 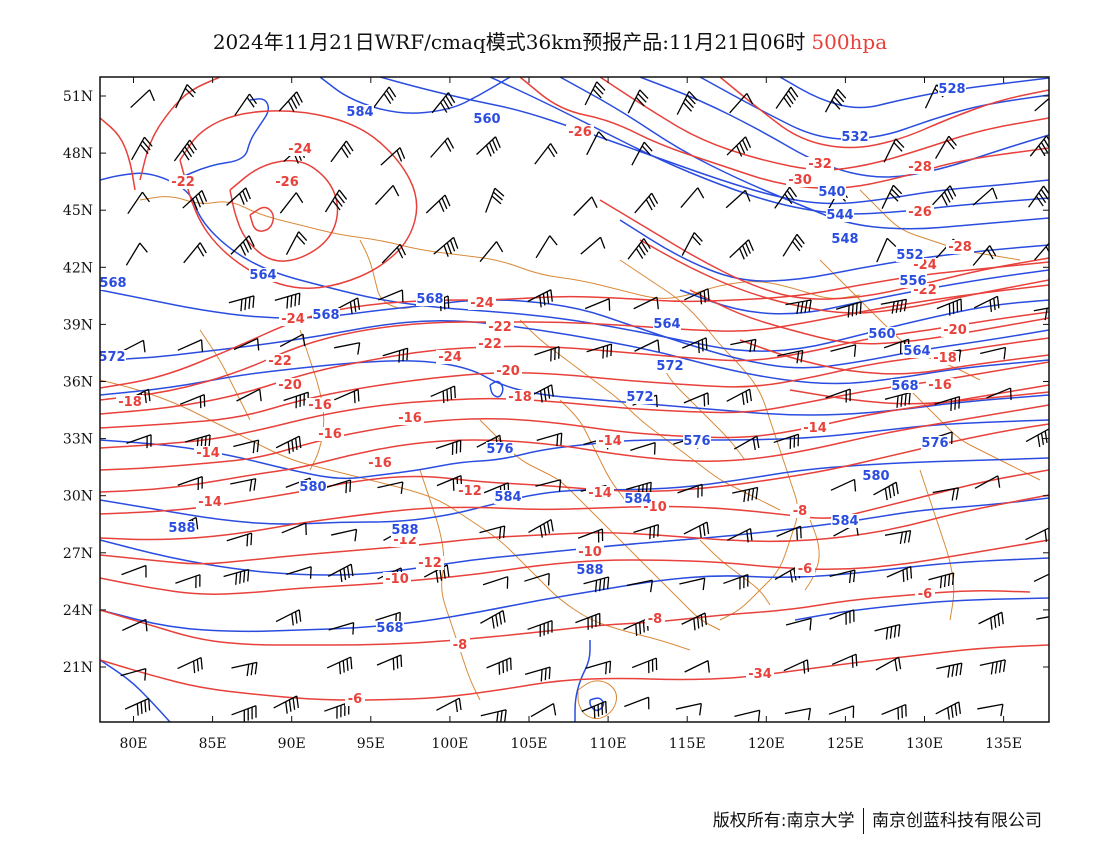 What do you see at coordinates (287, 182) in the screenshot?
I see `temperature-label: -26` at bounding box center [287, 182].